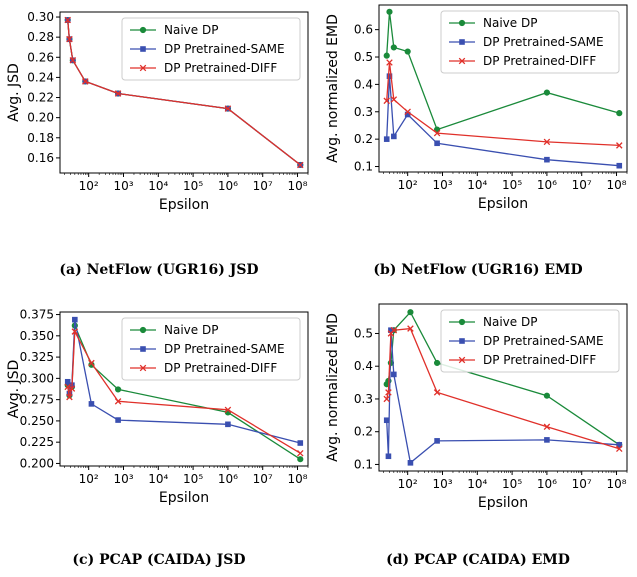  What do you see at coordinates (159, 560) in the screenshot?
I see `caption-c: (c) PCAP (CAIDA) JSD` at bounding box center [159, 560].